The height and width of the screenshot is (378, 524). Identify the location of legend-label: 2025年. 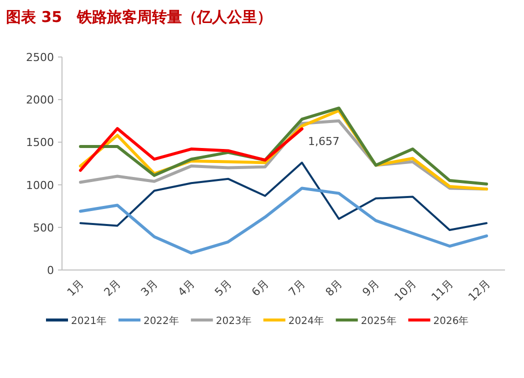
(378, 321).